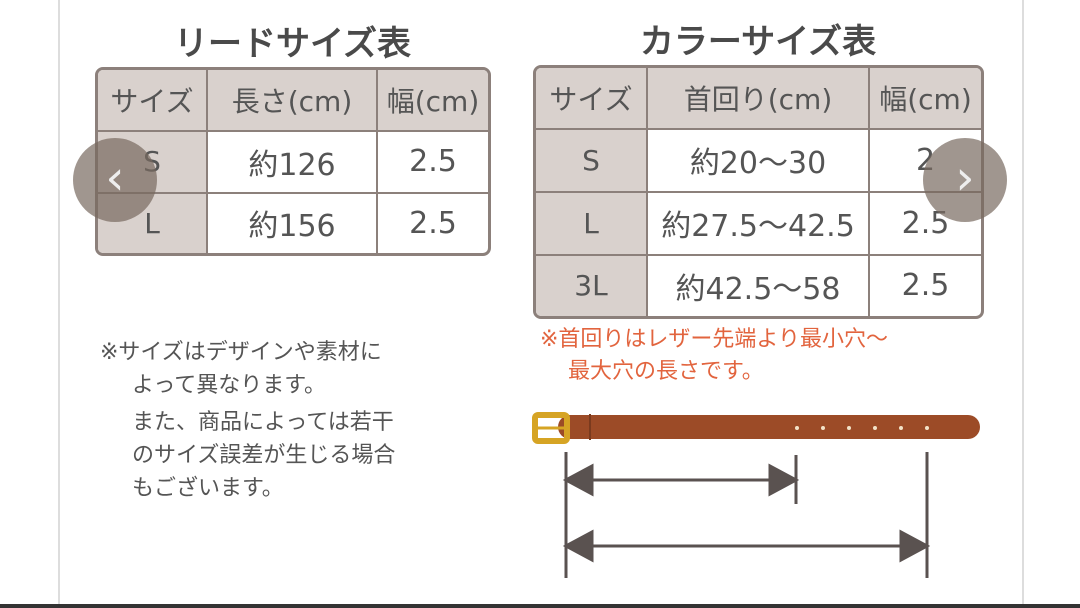 The height and width of the screenshot is (608, 1080). I want to click on header-cell: 長さ(cm), so click(293, 101).